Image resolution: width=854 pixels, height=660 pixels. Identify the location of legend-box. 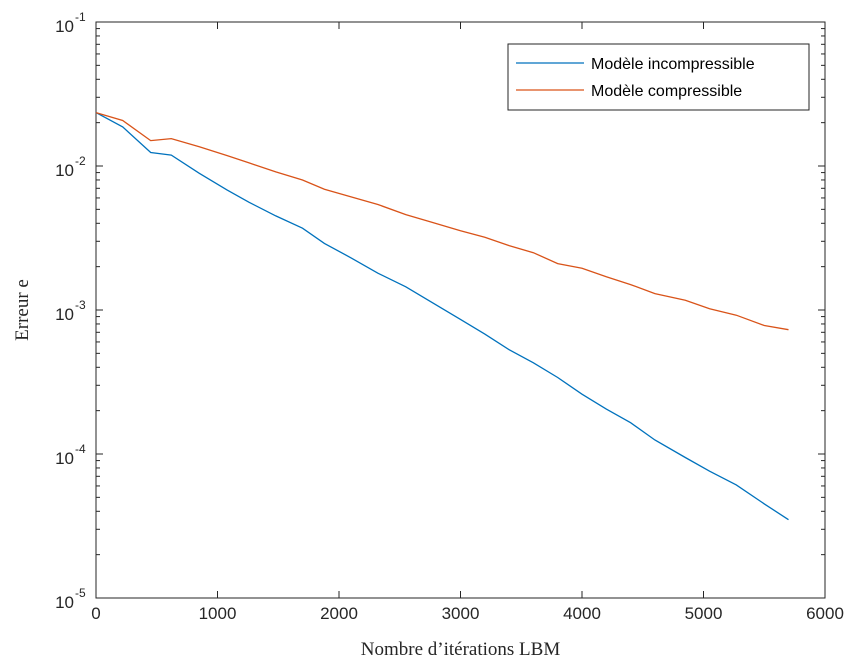
(658, 77).